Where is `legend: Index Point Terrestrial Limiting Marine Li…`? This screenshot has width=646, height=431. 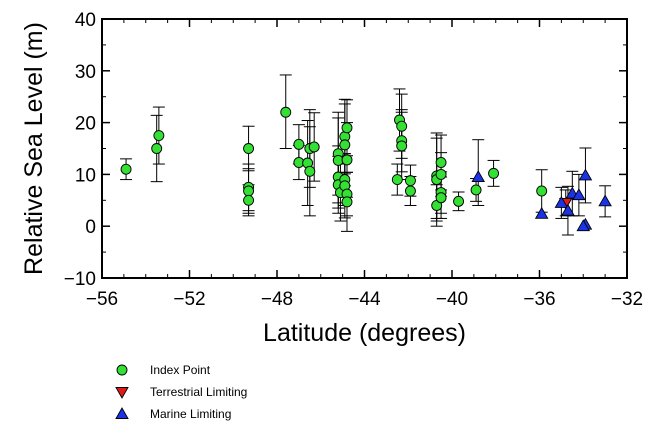
legend: Index Point Terrestrial Limiting Marine Li… is located at coordinates (181, 392).